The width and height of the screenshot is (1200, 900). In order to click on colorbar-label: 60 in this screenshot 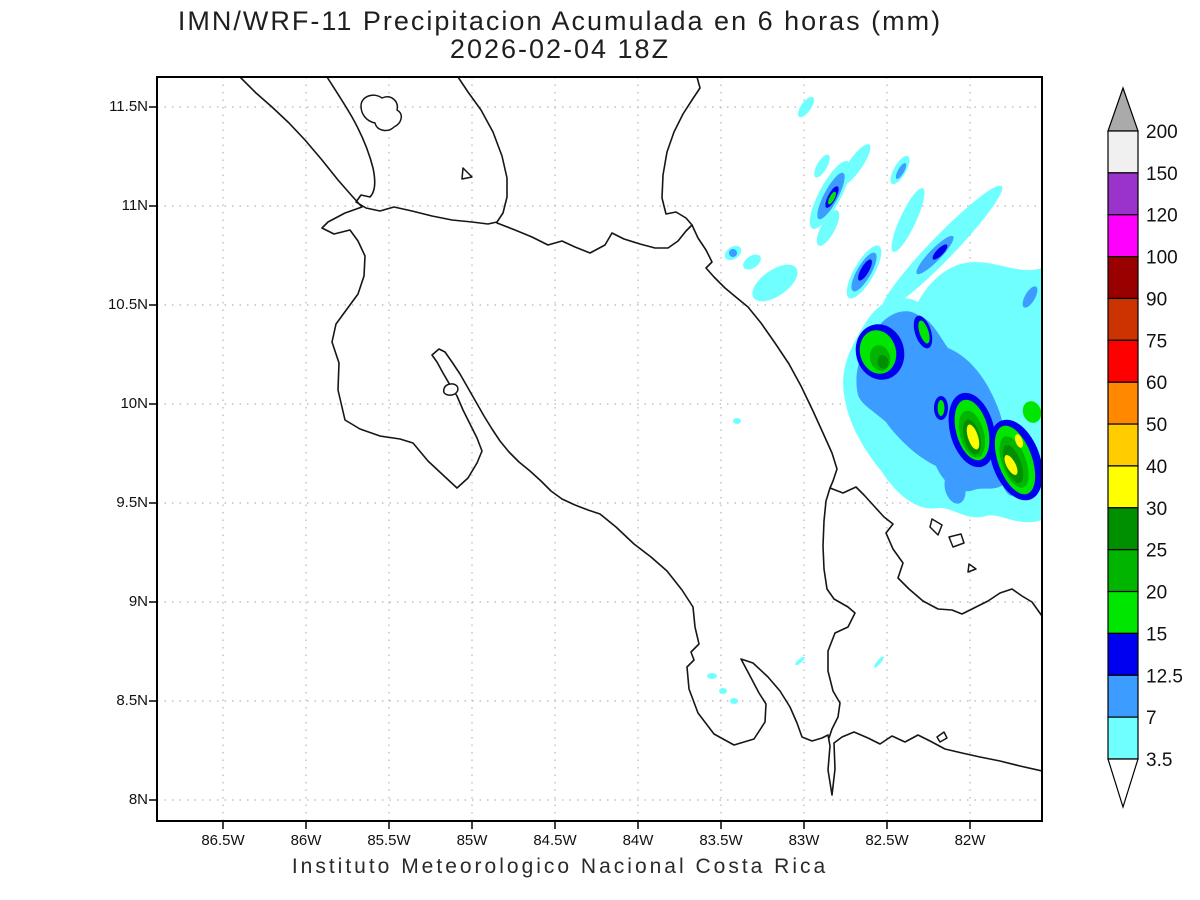, I will do `click(1156, 383)`.